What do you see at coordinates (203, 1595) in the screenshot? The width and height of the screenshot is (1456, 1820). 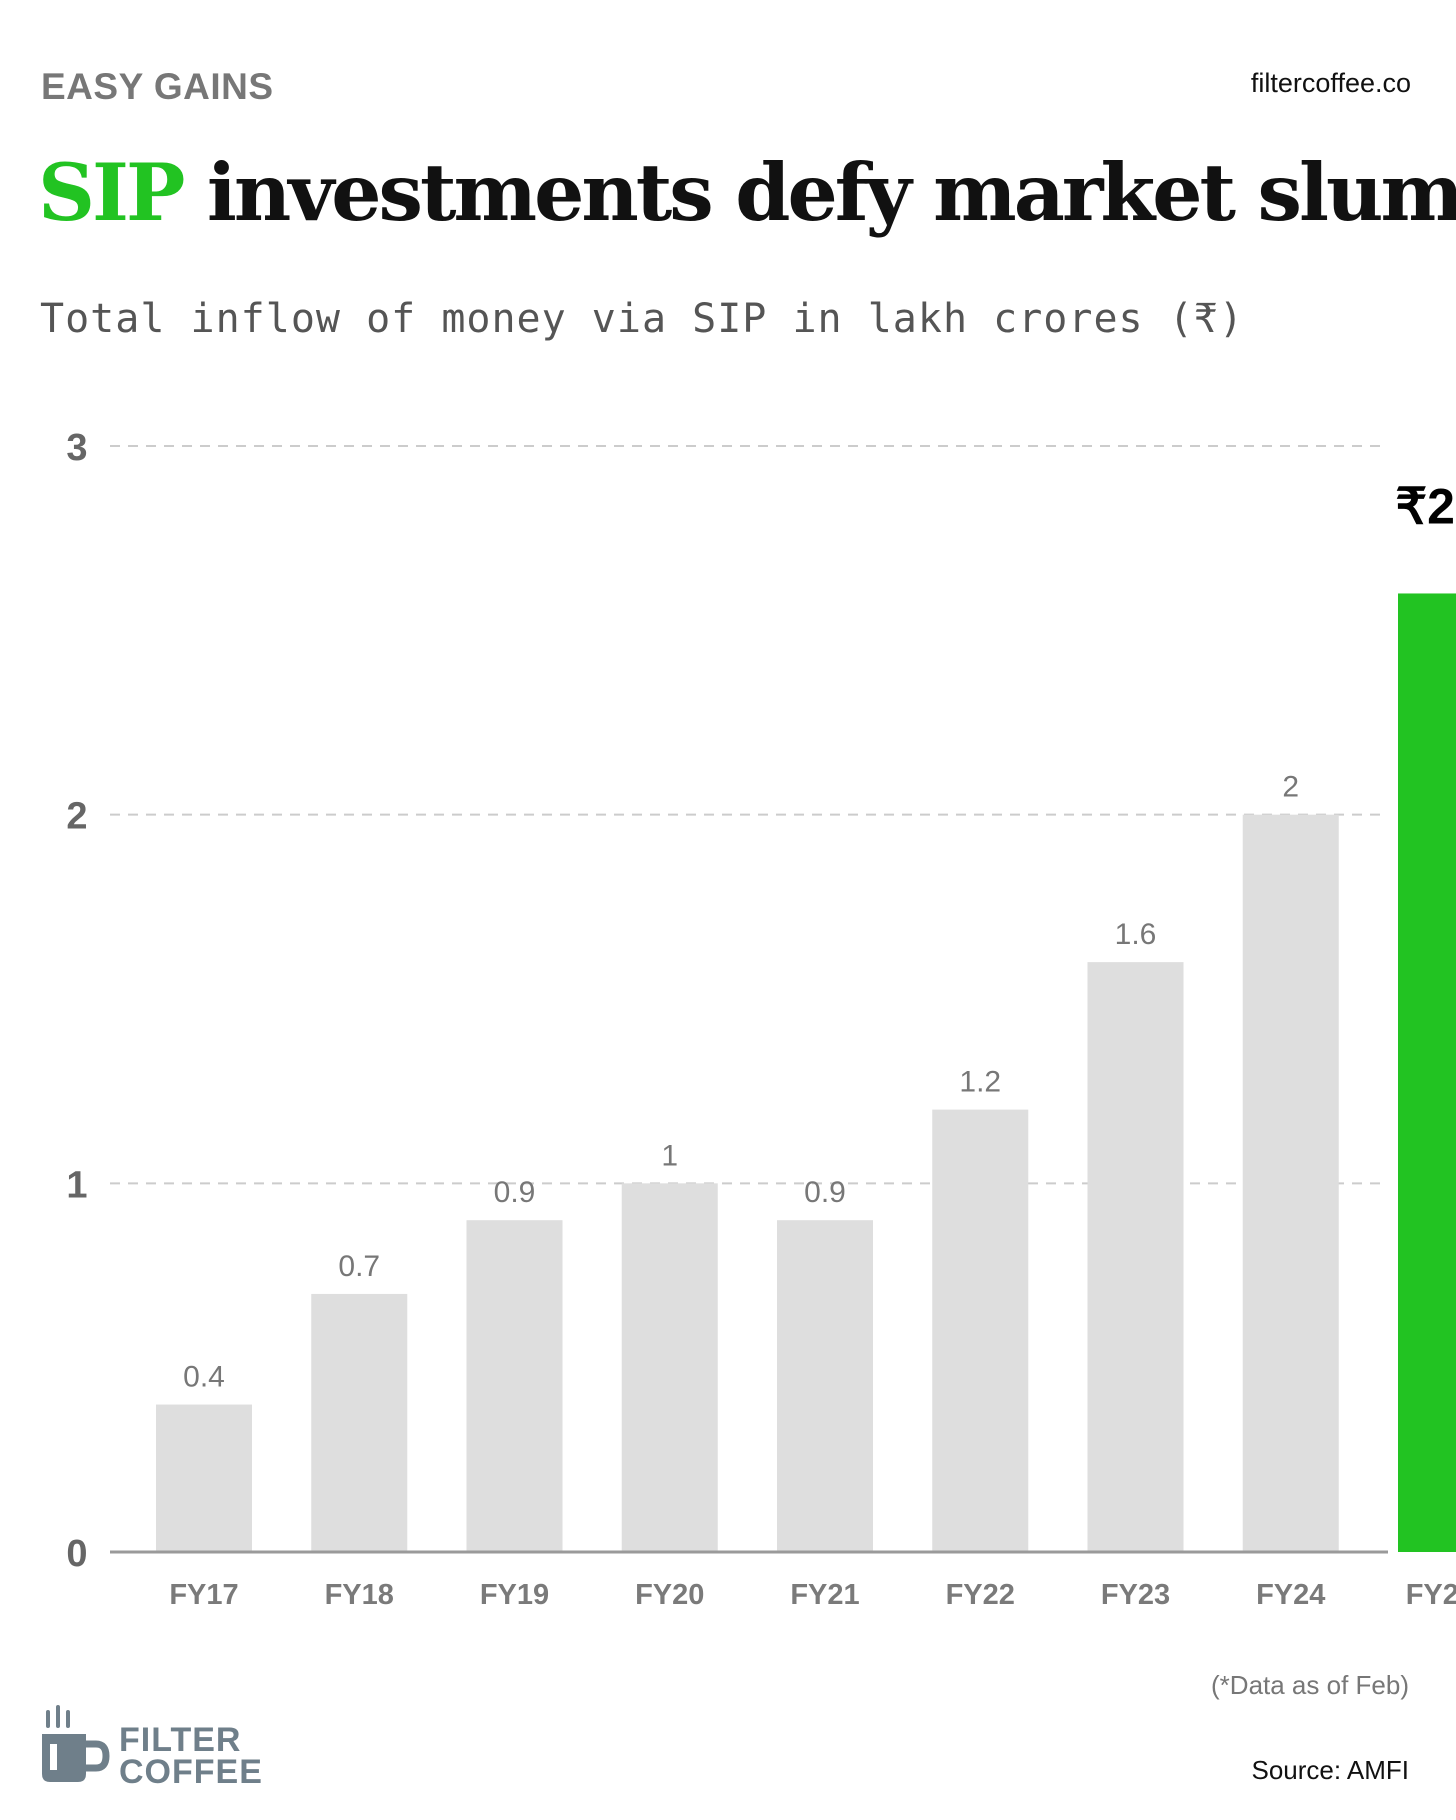 I see `x-tick-label: FY17` at bounding box center [203, 1595].